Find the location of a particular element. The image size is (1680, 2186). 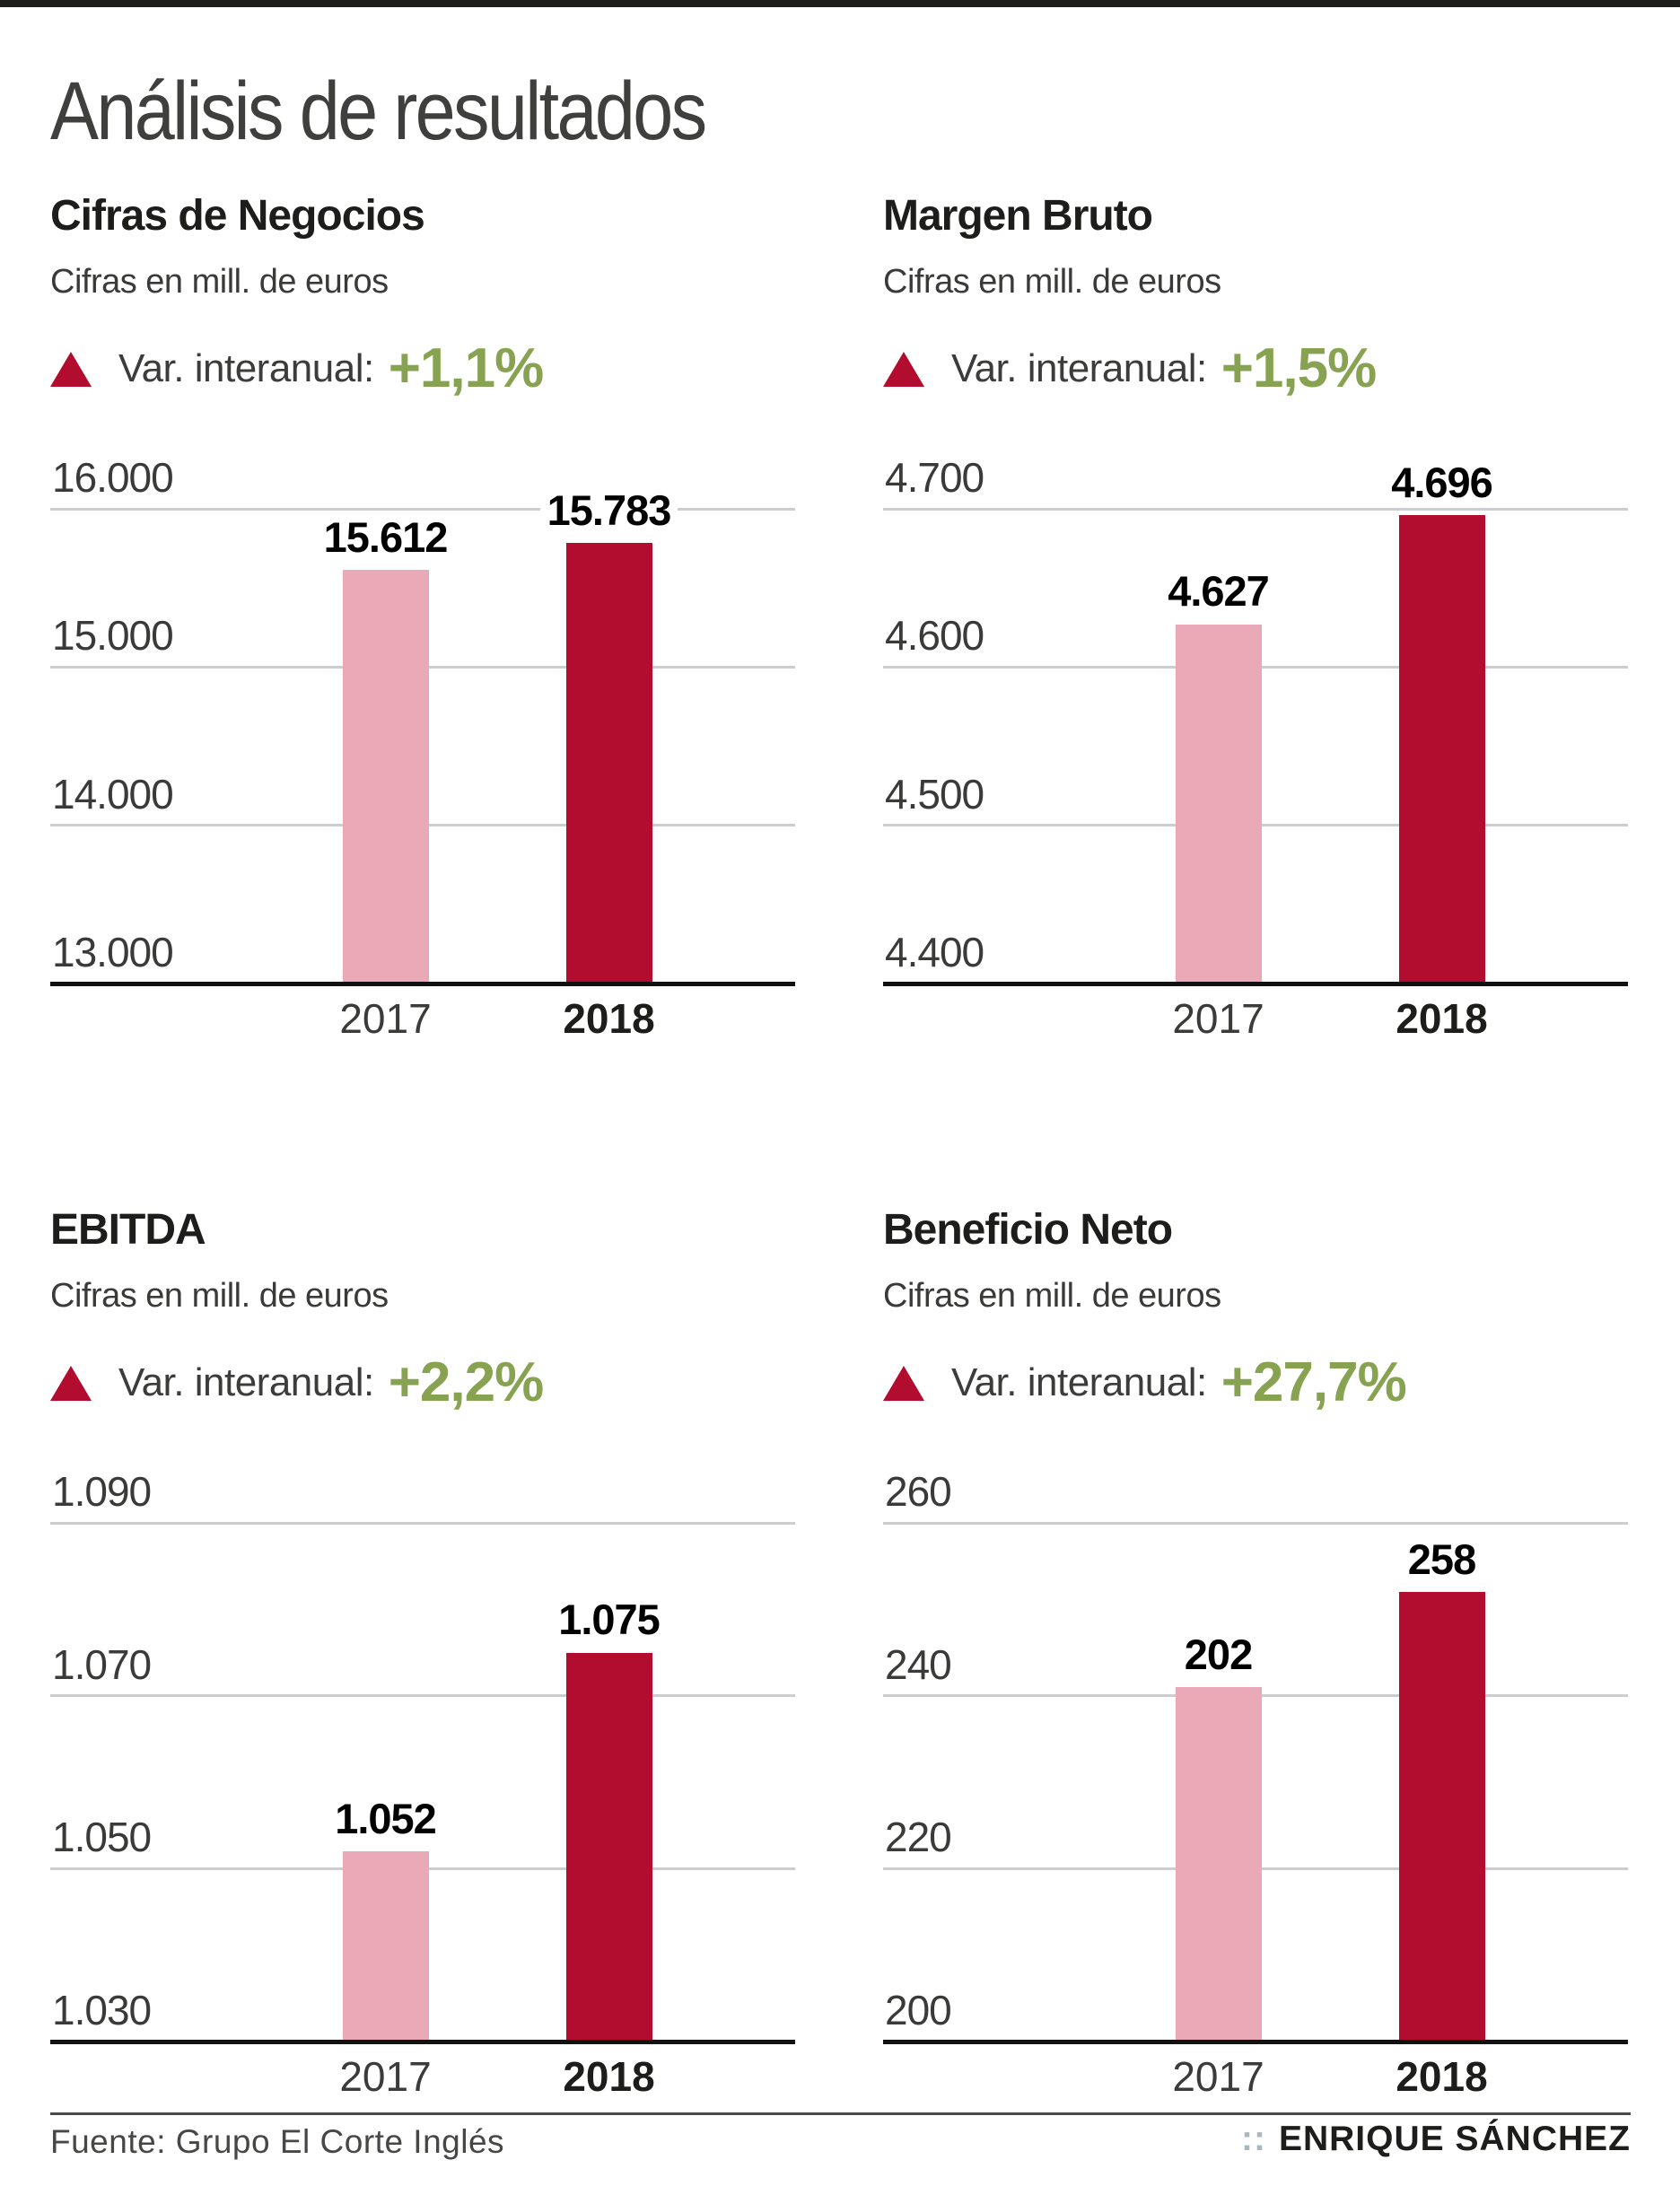

page-title: Análisis de resultados is located at coordinates (422, 111).